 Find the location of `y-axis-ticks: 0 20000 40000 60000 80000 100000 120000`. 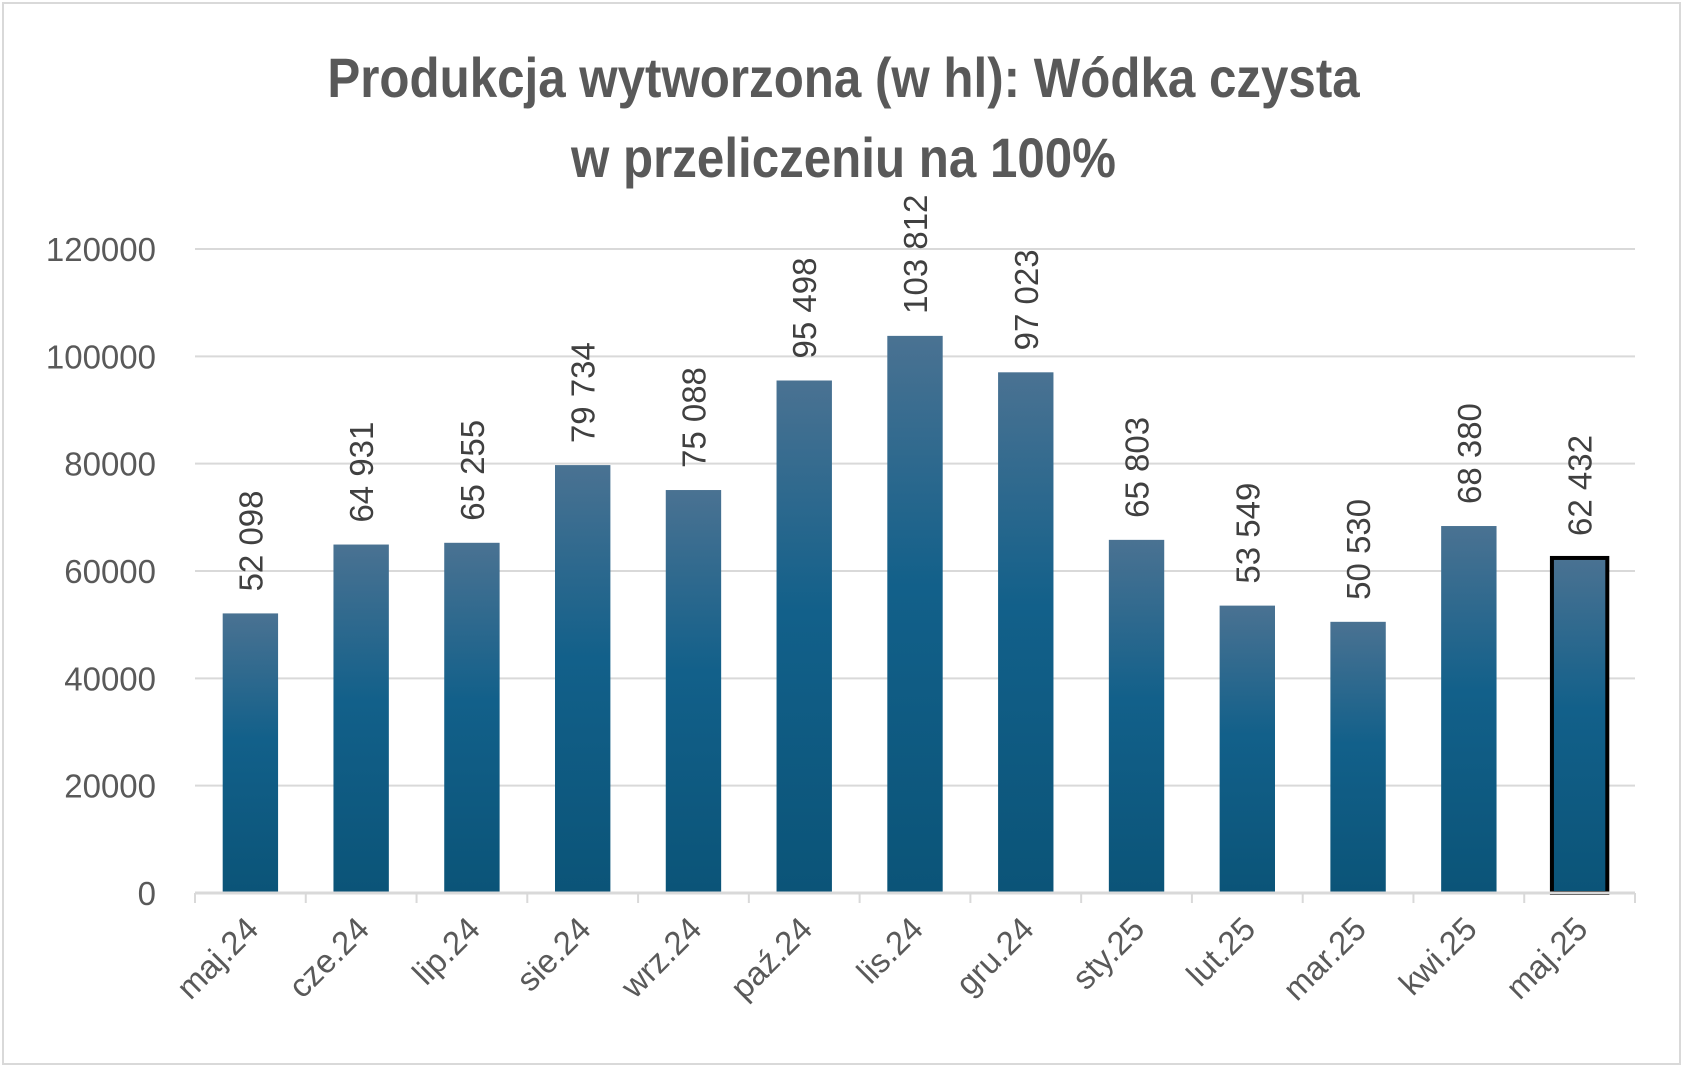

y-axis-ticks: 0 20000 40000 60000 80000 100000 120000 is located at coordinates (101, 571).